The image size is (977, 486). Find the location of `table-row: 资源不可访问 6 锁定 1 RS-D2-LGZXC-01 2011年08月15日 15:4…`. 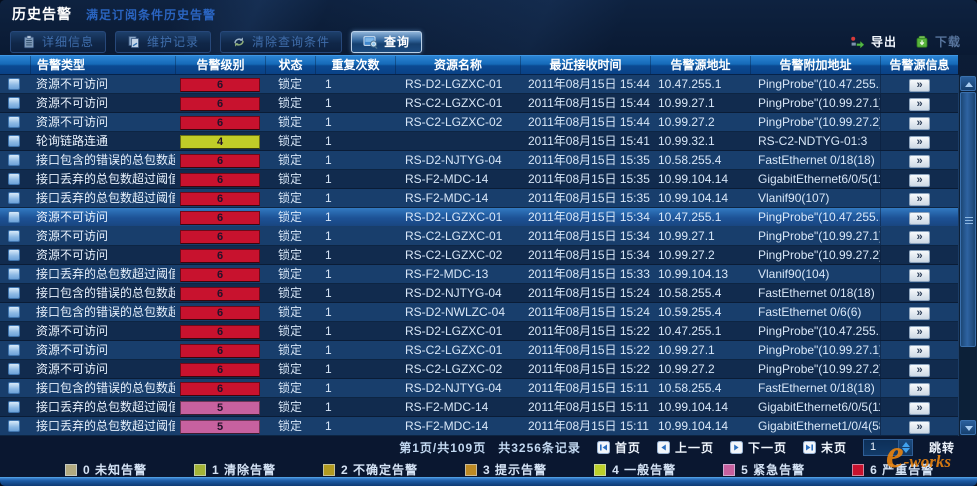

table-row: 资源不可访问 6 锁定 1 RS-D2-LGZXC-01 2011年08月15日 15:4… is located at coordinates (479, 84).